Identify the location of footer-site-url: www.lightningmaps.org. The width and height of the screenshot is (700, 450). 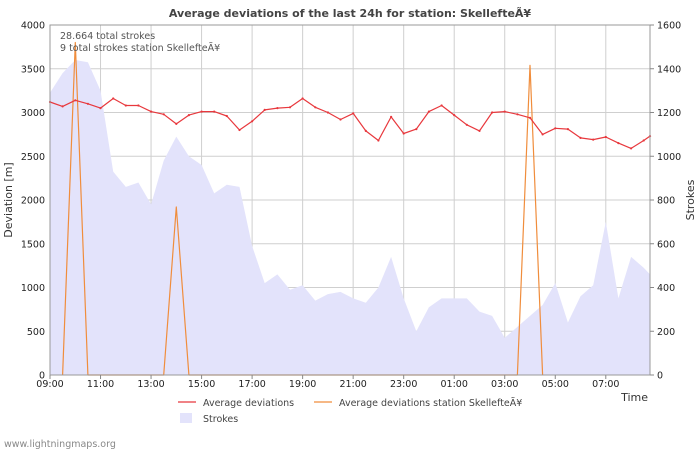
(60, 444).